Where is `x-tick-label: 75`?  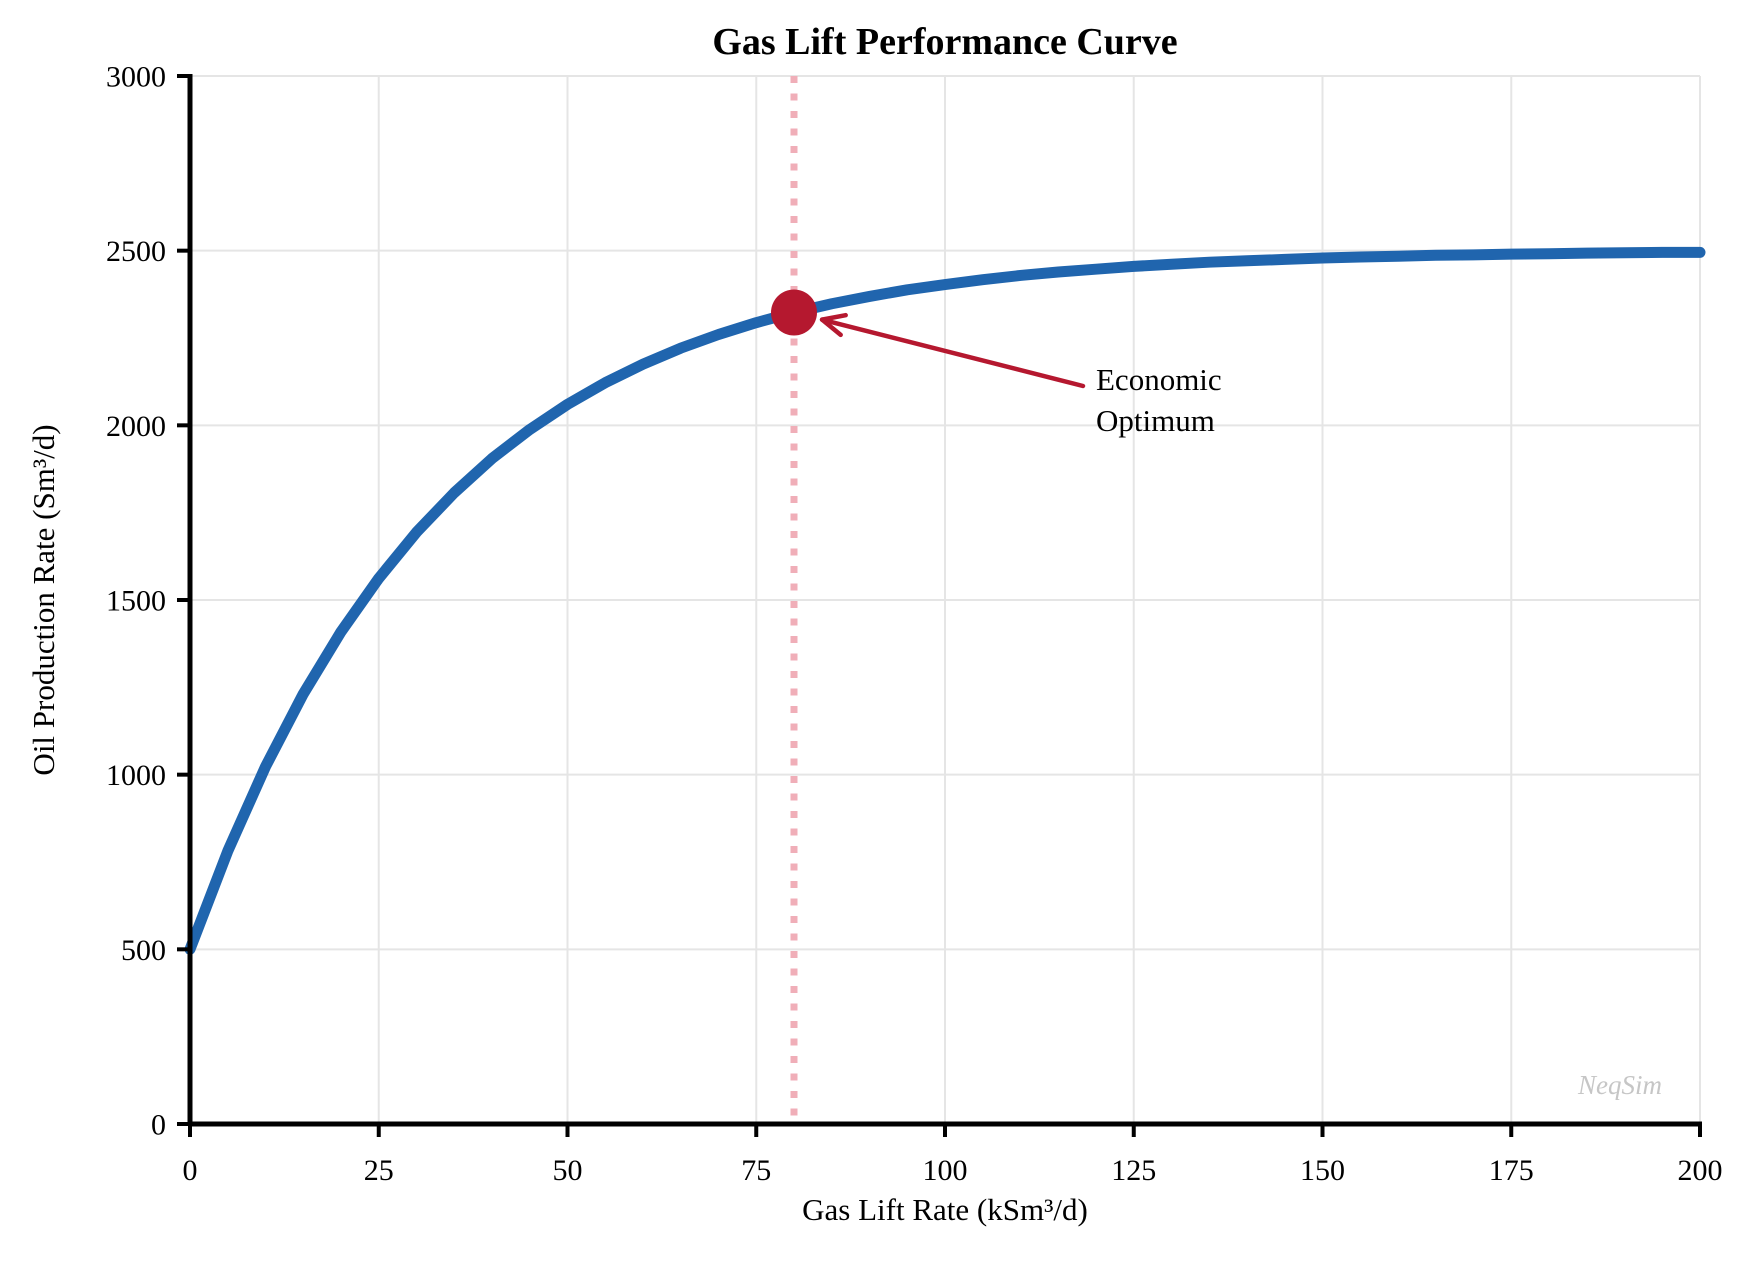 x-tick-label: 75 is located at coordinates (756, 1170).